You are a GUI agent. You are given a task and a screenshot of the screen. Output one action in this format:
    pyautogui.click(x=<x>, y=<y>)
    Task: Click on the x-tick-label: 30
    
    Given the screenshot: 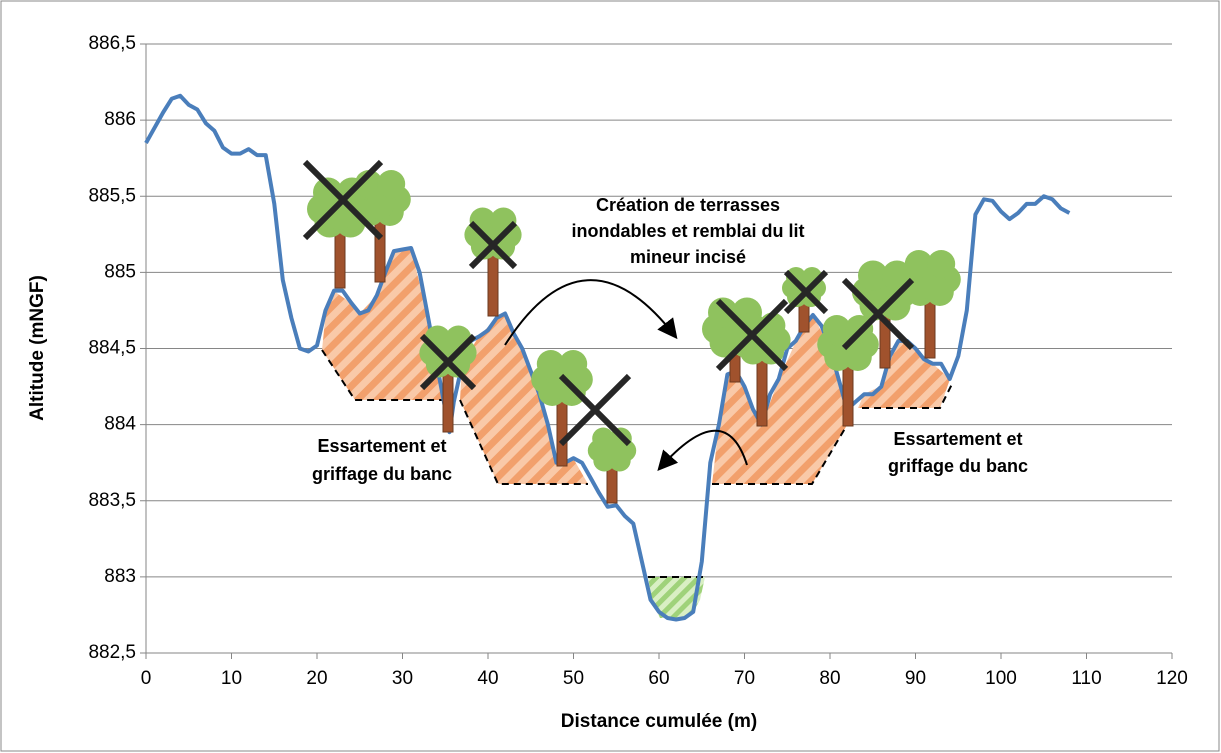 What is the action you would take?
    pyautogui.click(x=402, y=678)
    